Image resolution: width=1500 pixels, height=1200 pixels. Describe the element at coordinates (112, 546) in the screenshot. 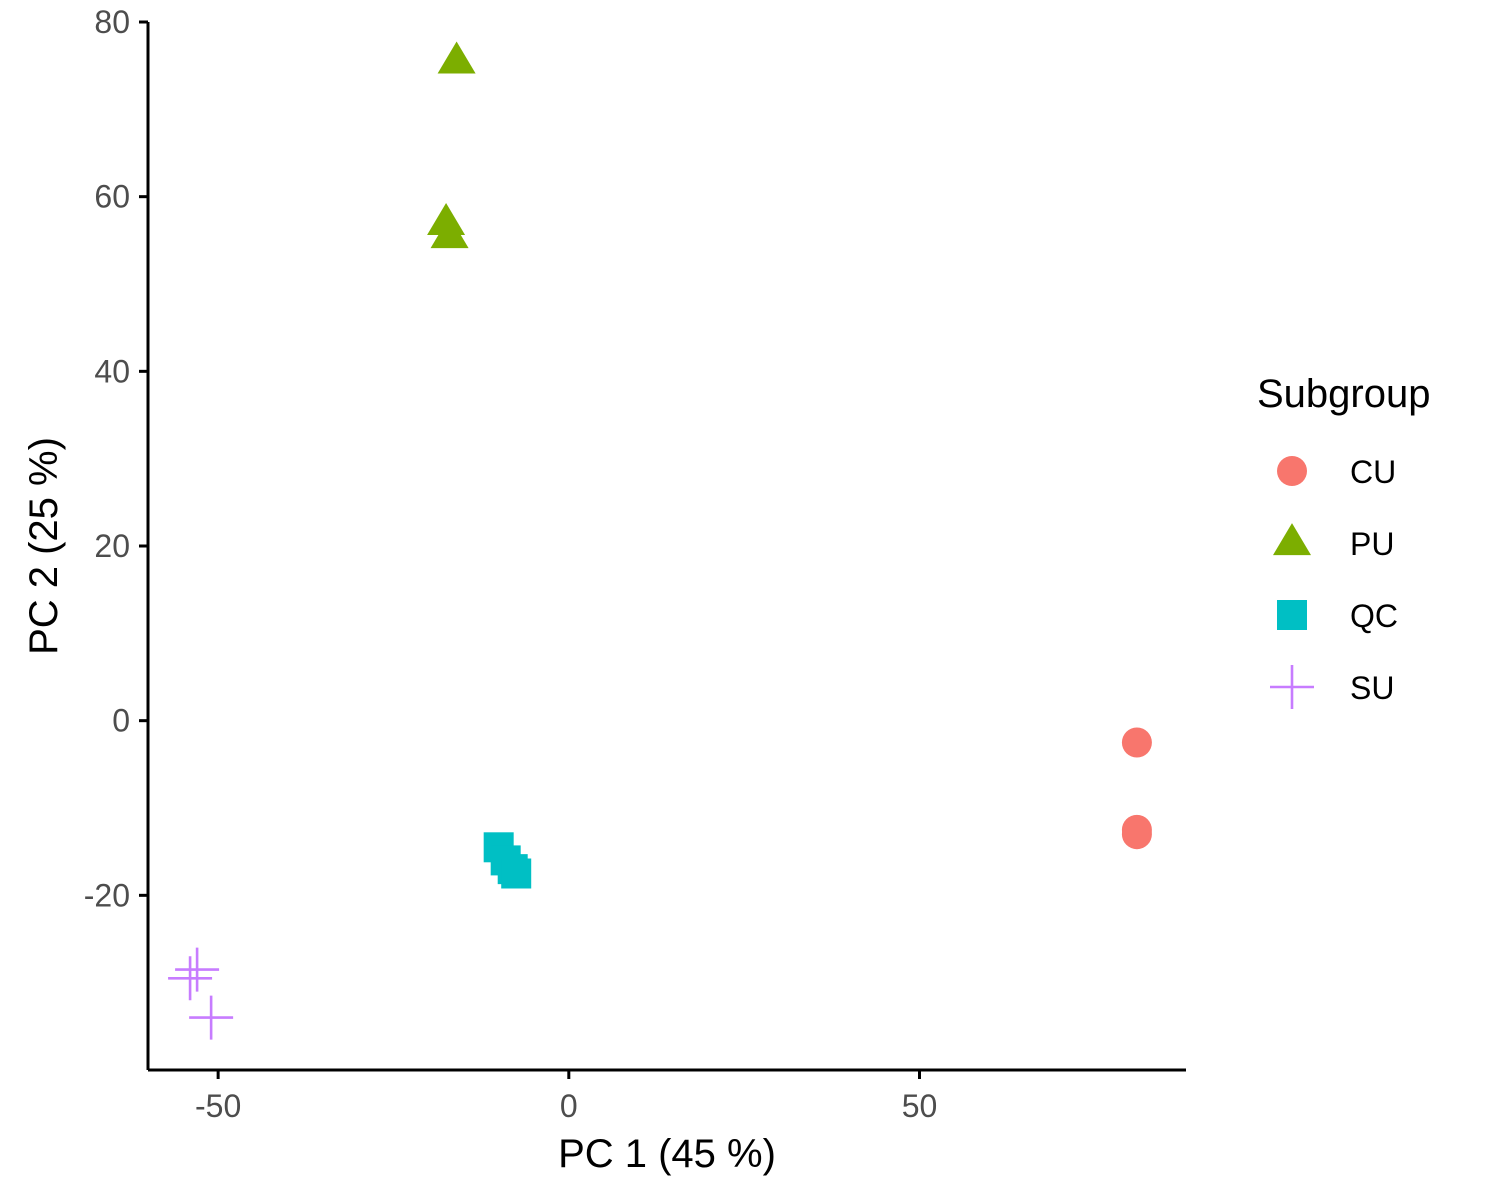

I see `y-tick-label: 20` at that location.